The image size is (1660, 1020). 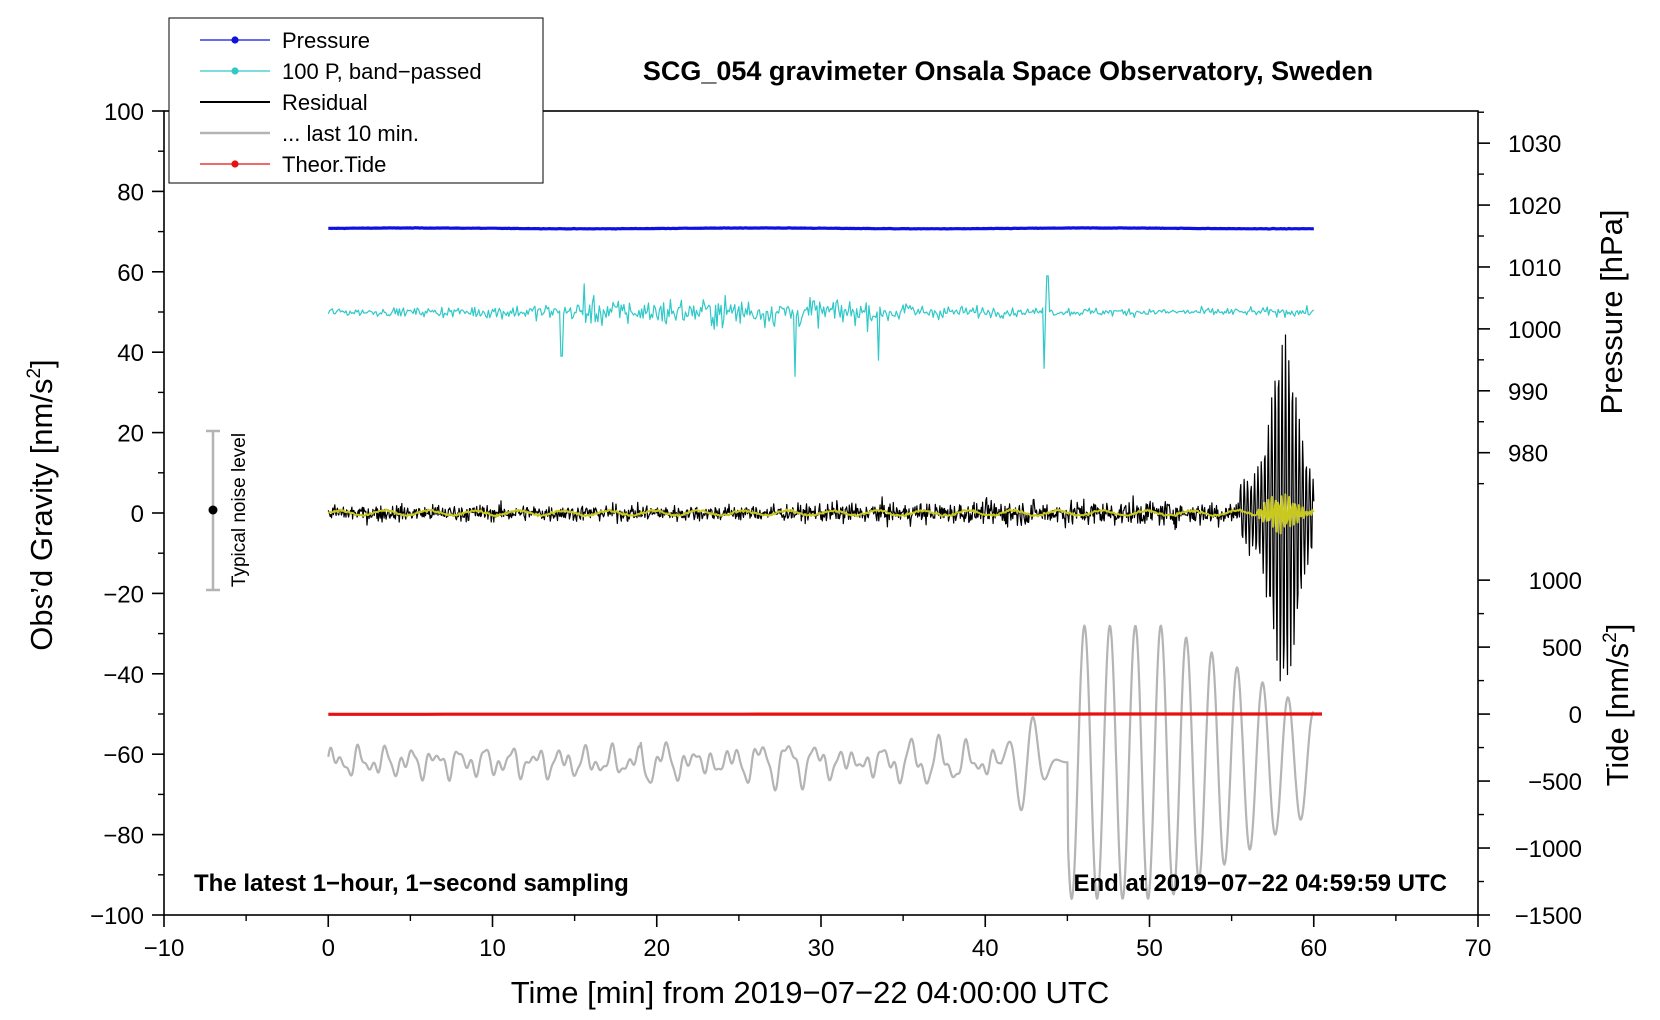 I want to click on noise-level-label: Typical noise level, so click(x=239, y=510).